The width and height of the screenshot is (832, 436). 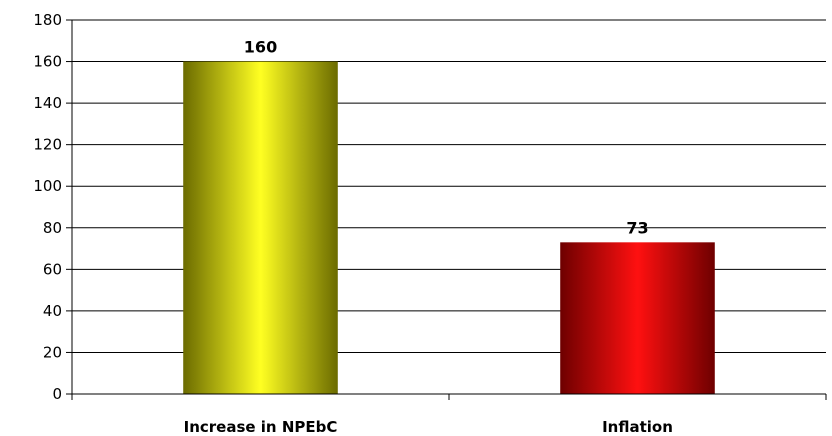 What do you see at coordinates (52, 269) in the screenshot?
I see `y-tick-label: 60` at bounding box center [52, 269].